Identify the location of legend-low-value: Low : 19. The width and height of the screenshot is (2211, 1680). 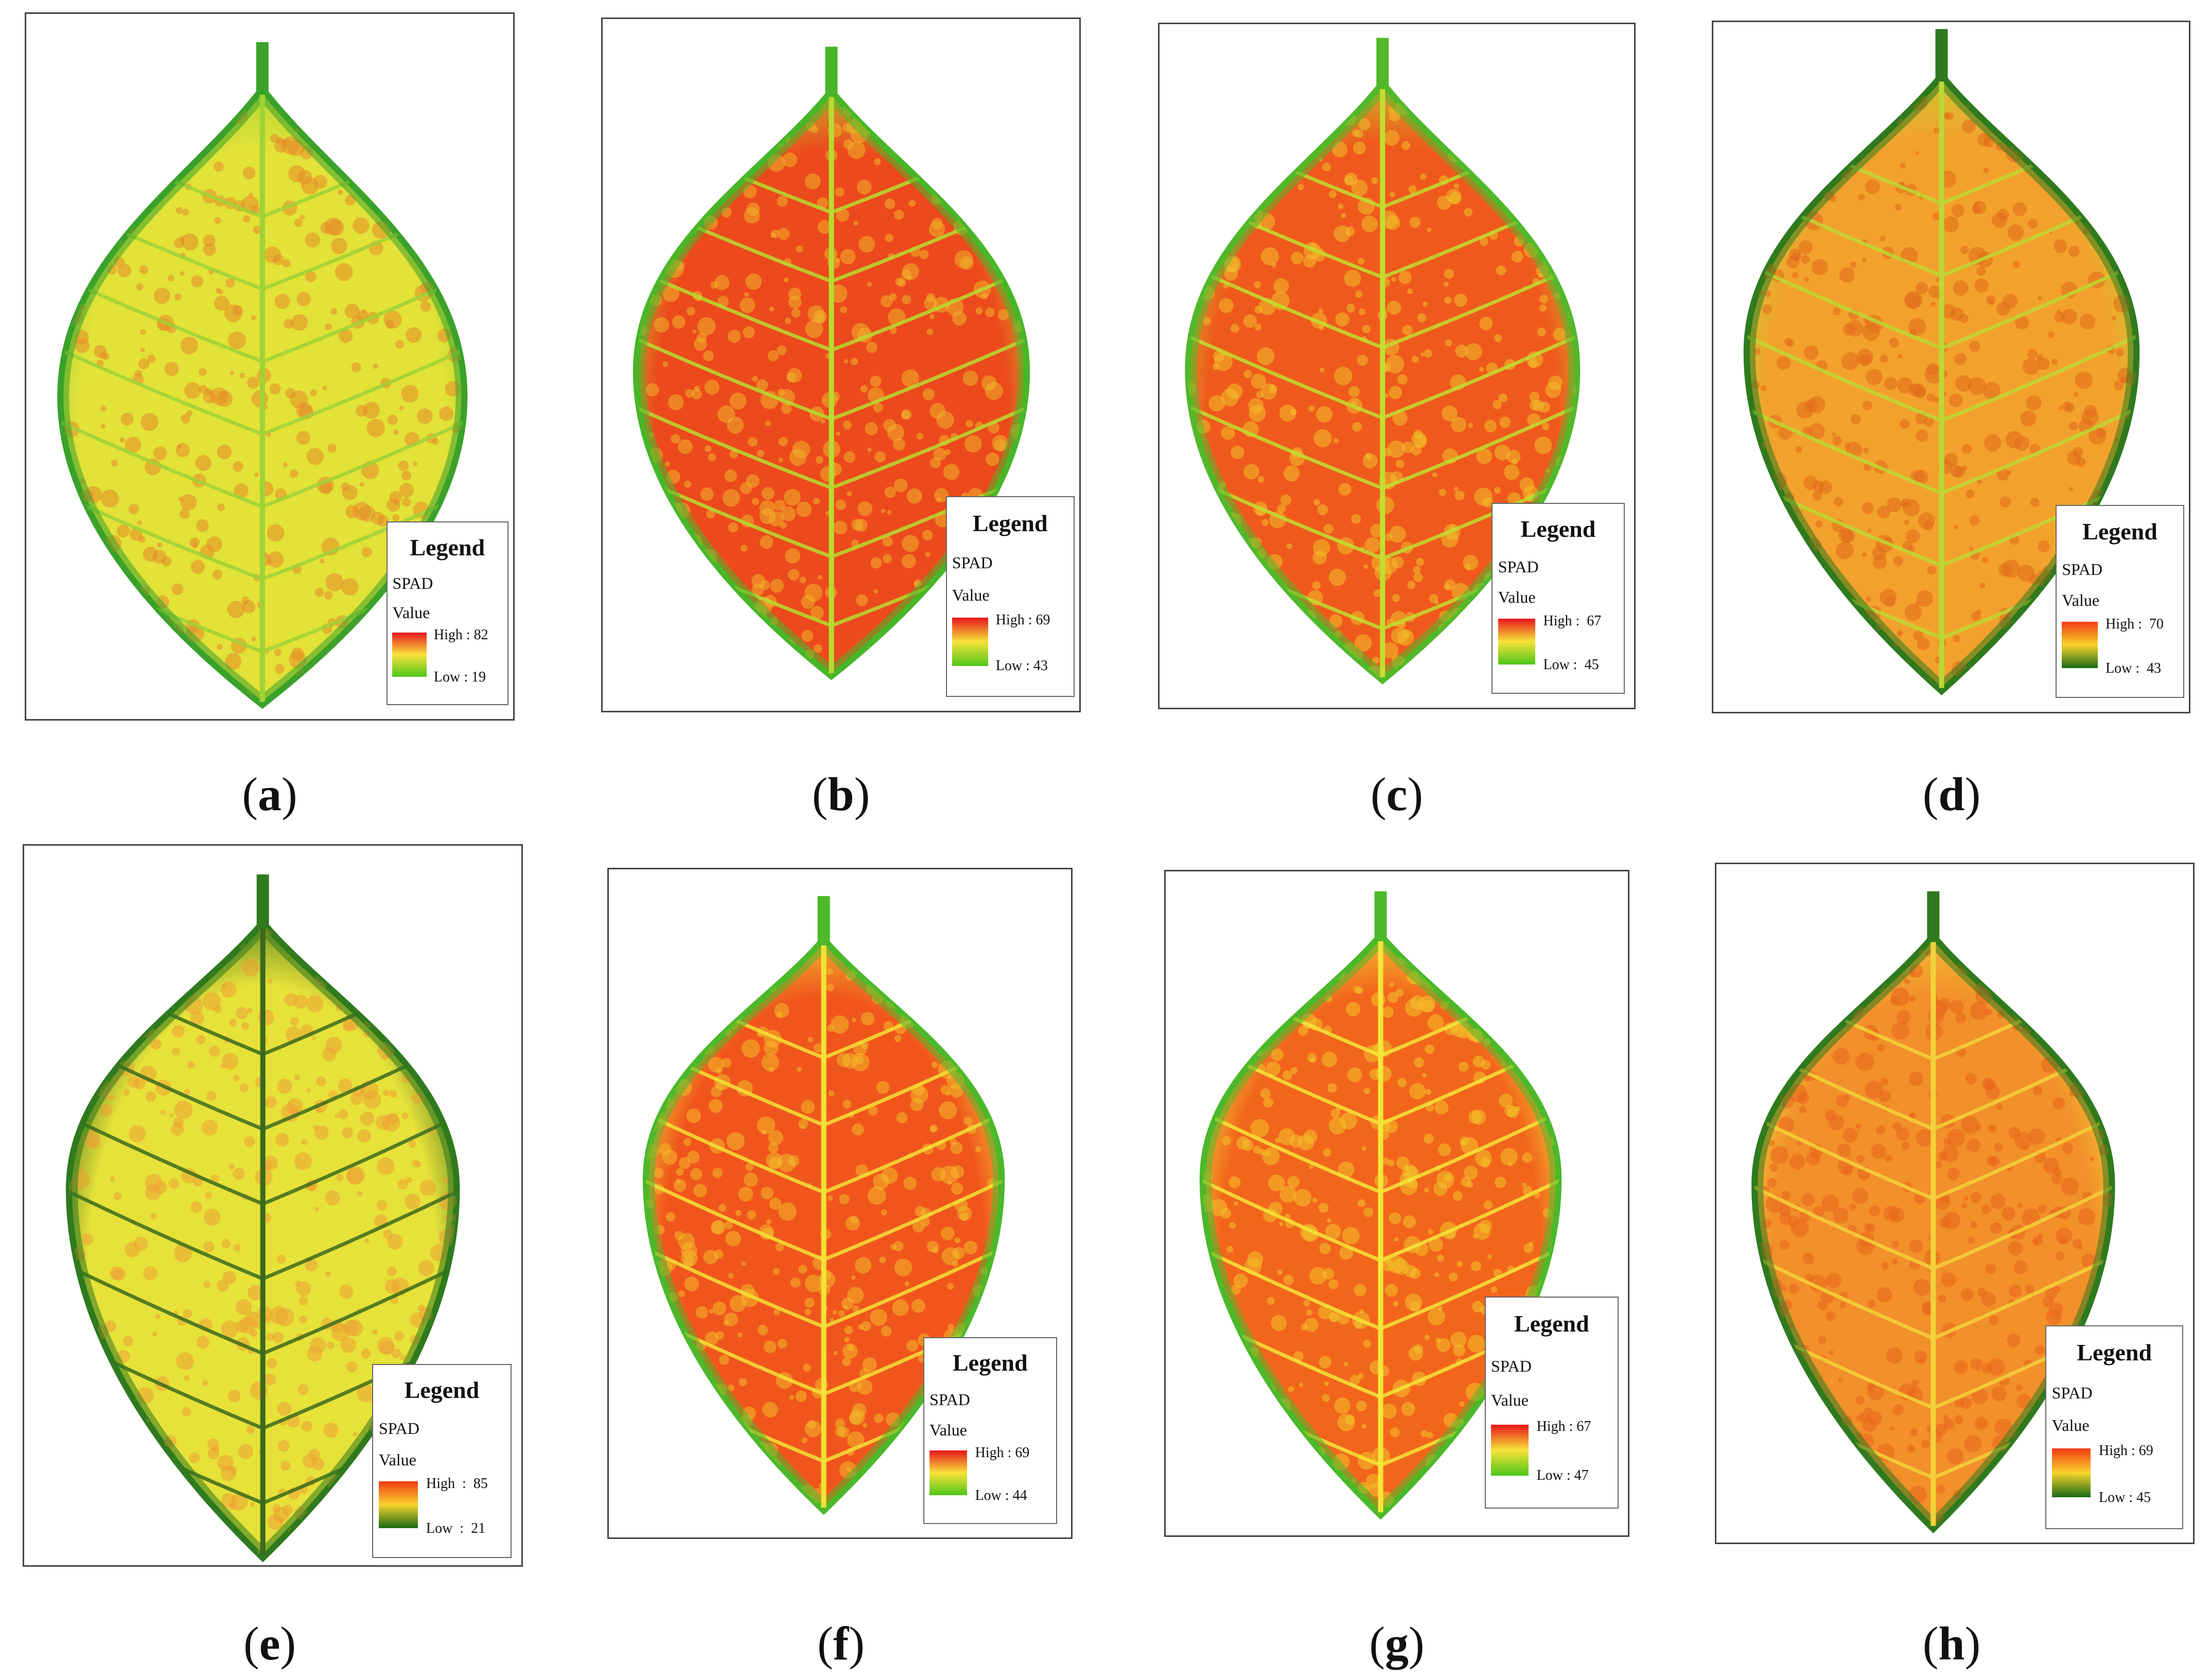
(459, 677).